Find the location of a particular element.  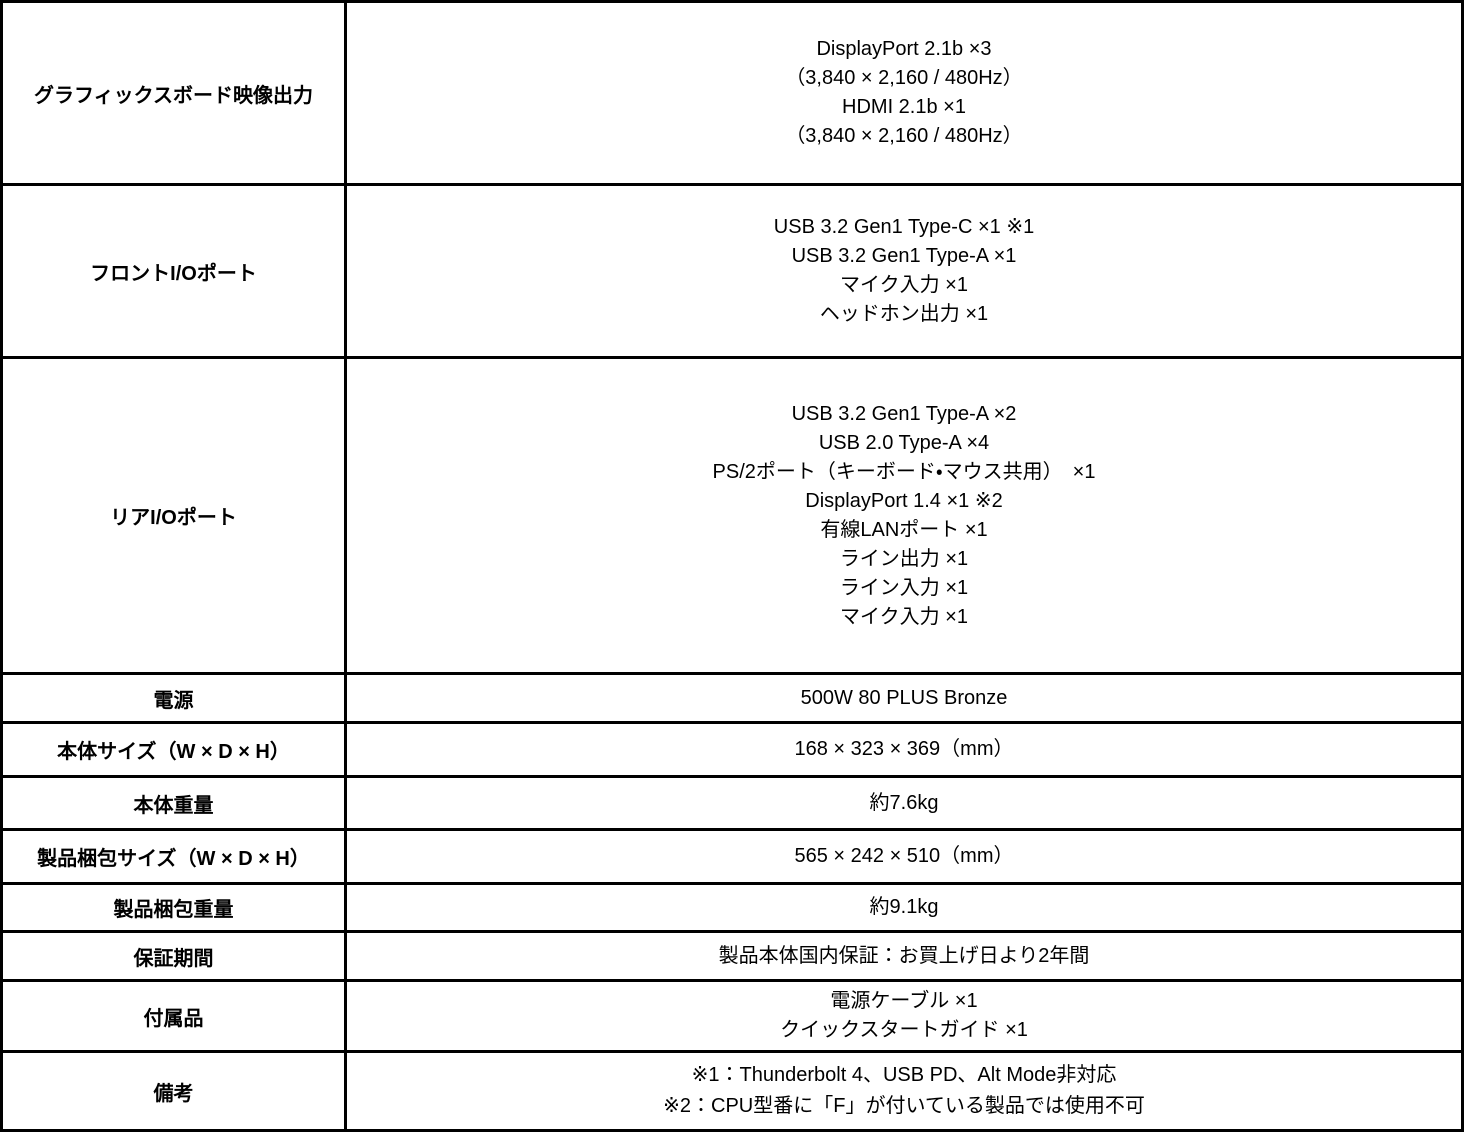

spec-value-line: 電源ケーブル ×1 is located at coordinates (904, 1001).